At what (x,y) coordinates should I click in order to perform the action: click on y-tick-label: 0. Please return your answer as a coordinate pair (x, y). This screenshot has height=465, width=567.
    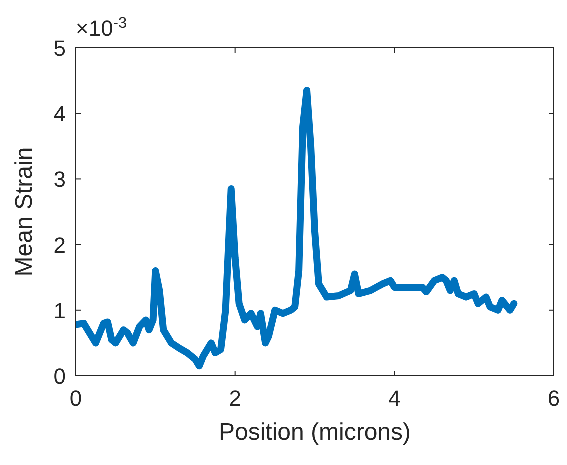
    Looking at the image, I should click on (60, 376).